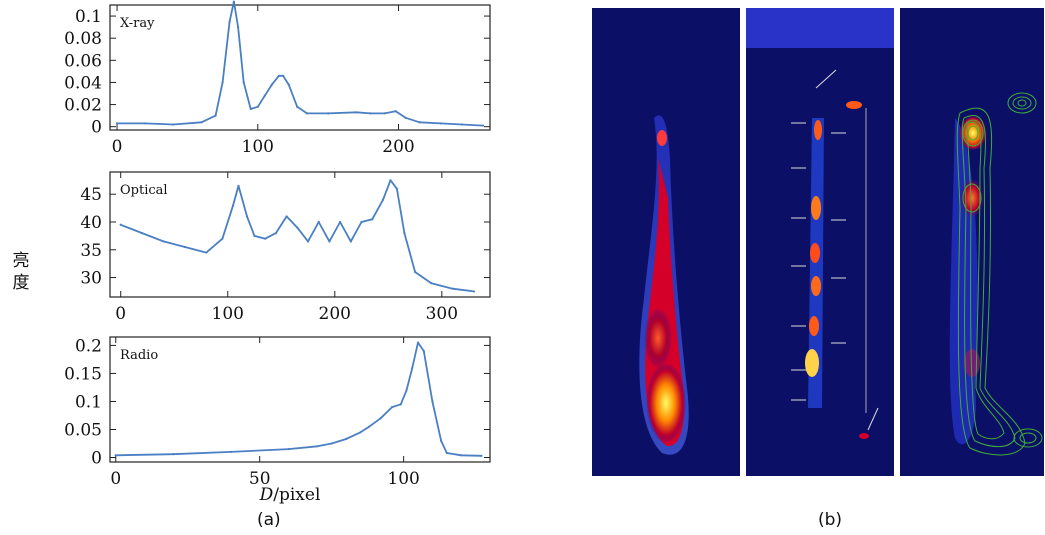  What do you see at coordinates (83, 430) in the screenshot?
I see `y-tick-label: 0.05` at bounding box center [83, 430].